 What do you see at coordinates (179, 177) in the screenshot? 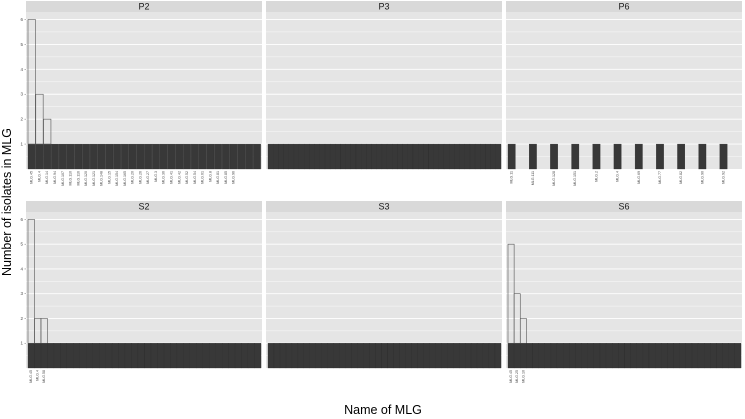
I see `x-tick-label: MLG.42` at bounding box center [179, 177].